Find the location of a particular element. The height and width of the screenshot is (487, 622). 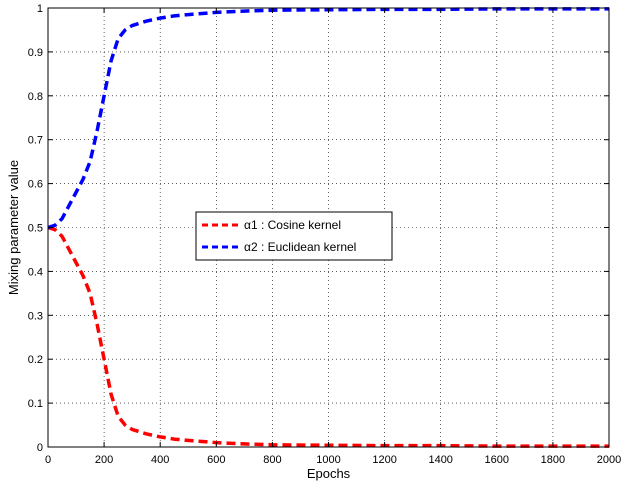

x-tick-label: 1800 is located at coordinates (553, 460).